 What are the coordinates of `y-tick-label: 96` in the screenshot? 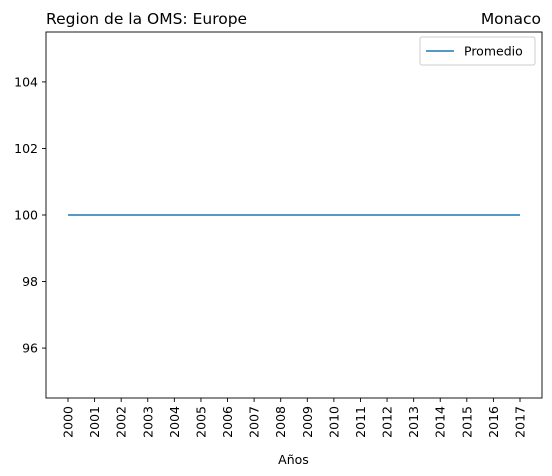 It's located at (30, 348).